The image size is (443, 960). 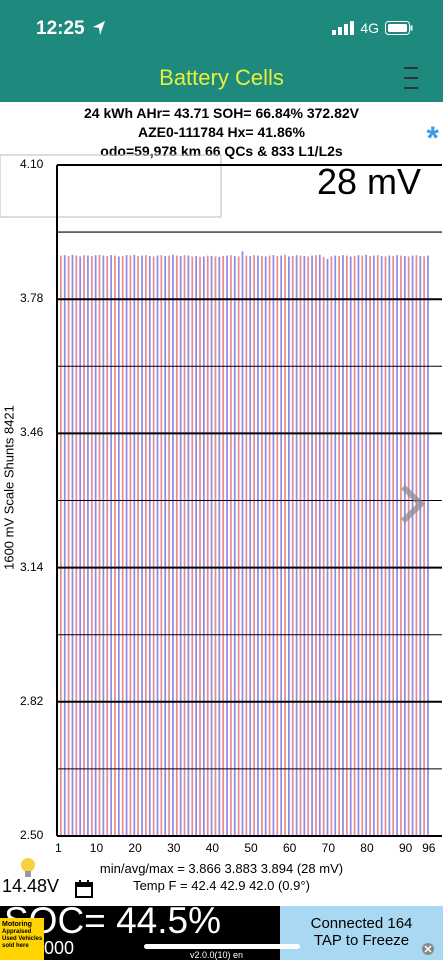 What do you see at coordinates (96, 848) in the screenshot?
I see `x-tick-label: 10` at bounding box center [96, 848].